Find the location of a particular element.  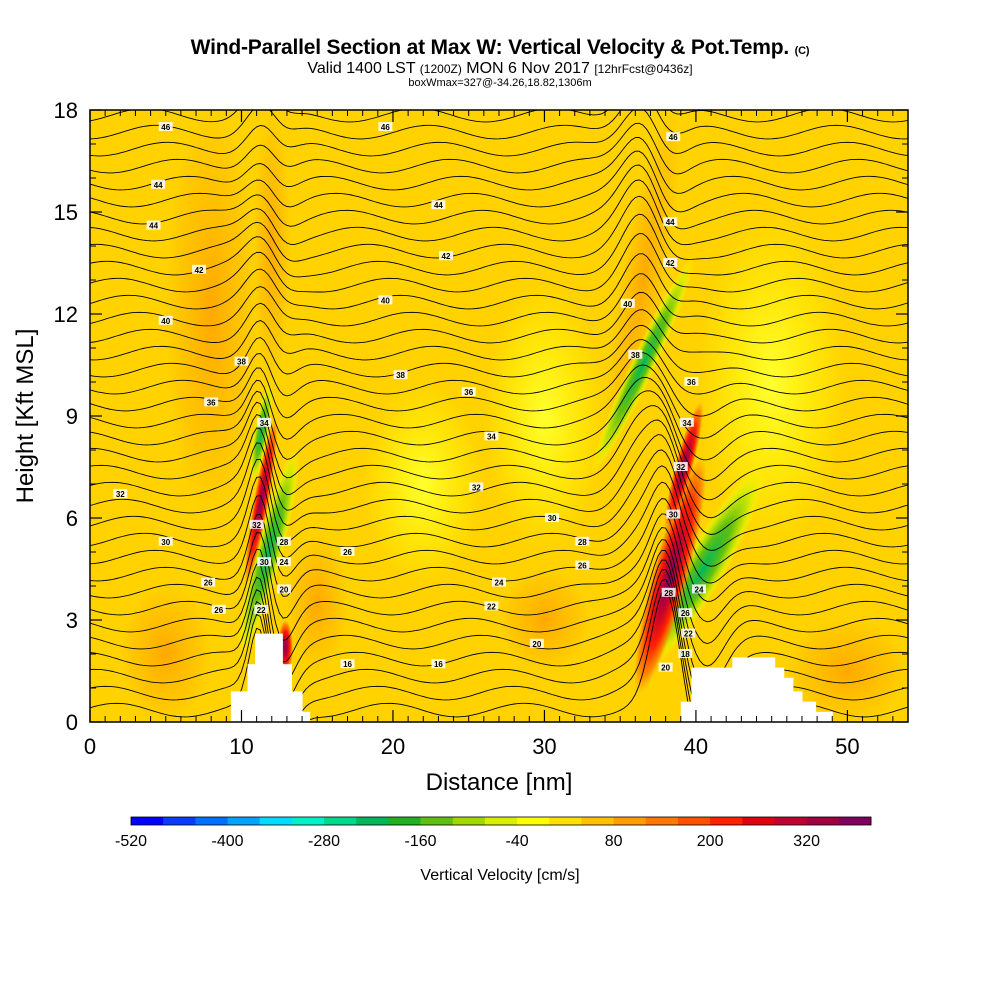

contour-label: 30 is located at coordinates (264, 562).